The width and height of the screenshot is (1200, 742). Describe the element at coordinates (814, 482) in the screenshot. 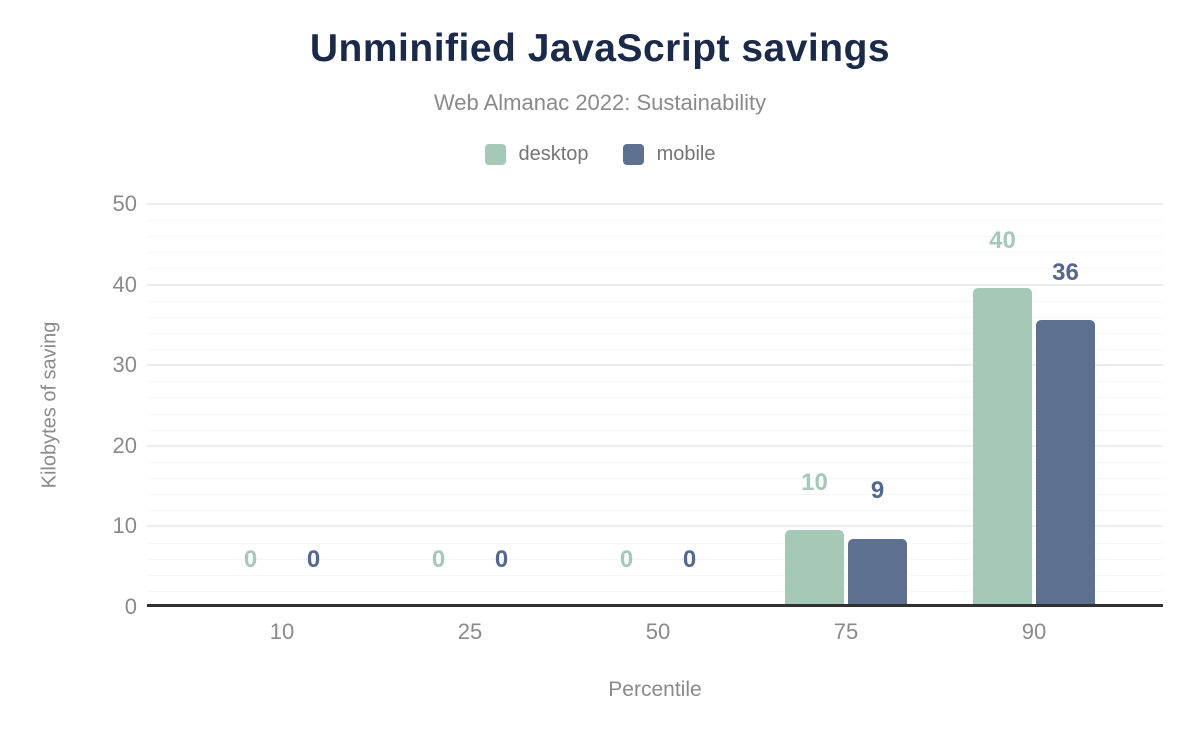

I see `value-label-desktop-p75: 10` at that location.